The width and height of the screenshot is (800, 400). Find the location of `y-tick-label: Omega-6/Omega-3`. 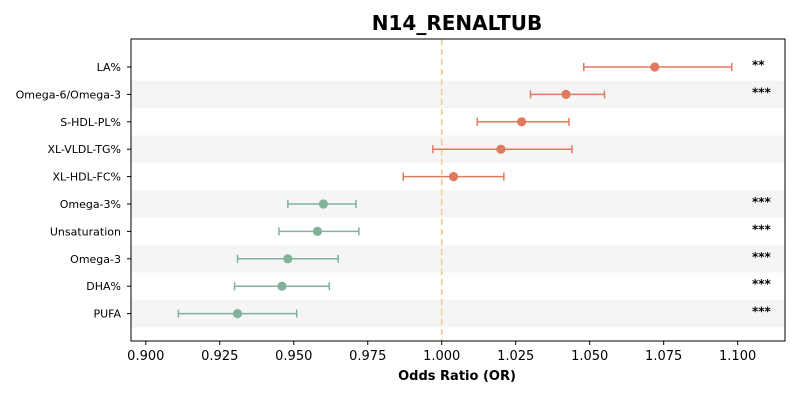

y-tick-label: Omega-6/Omega-3 is located at coordinates (68, 94).